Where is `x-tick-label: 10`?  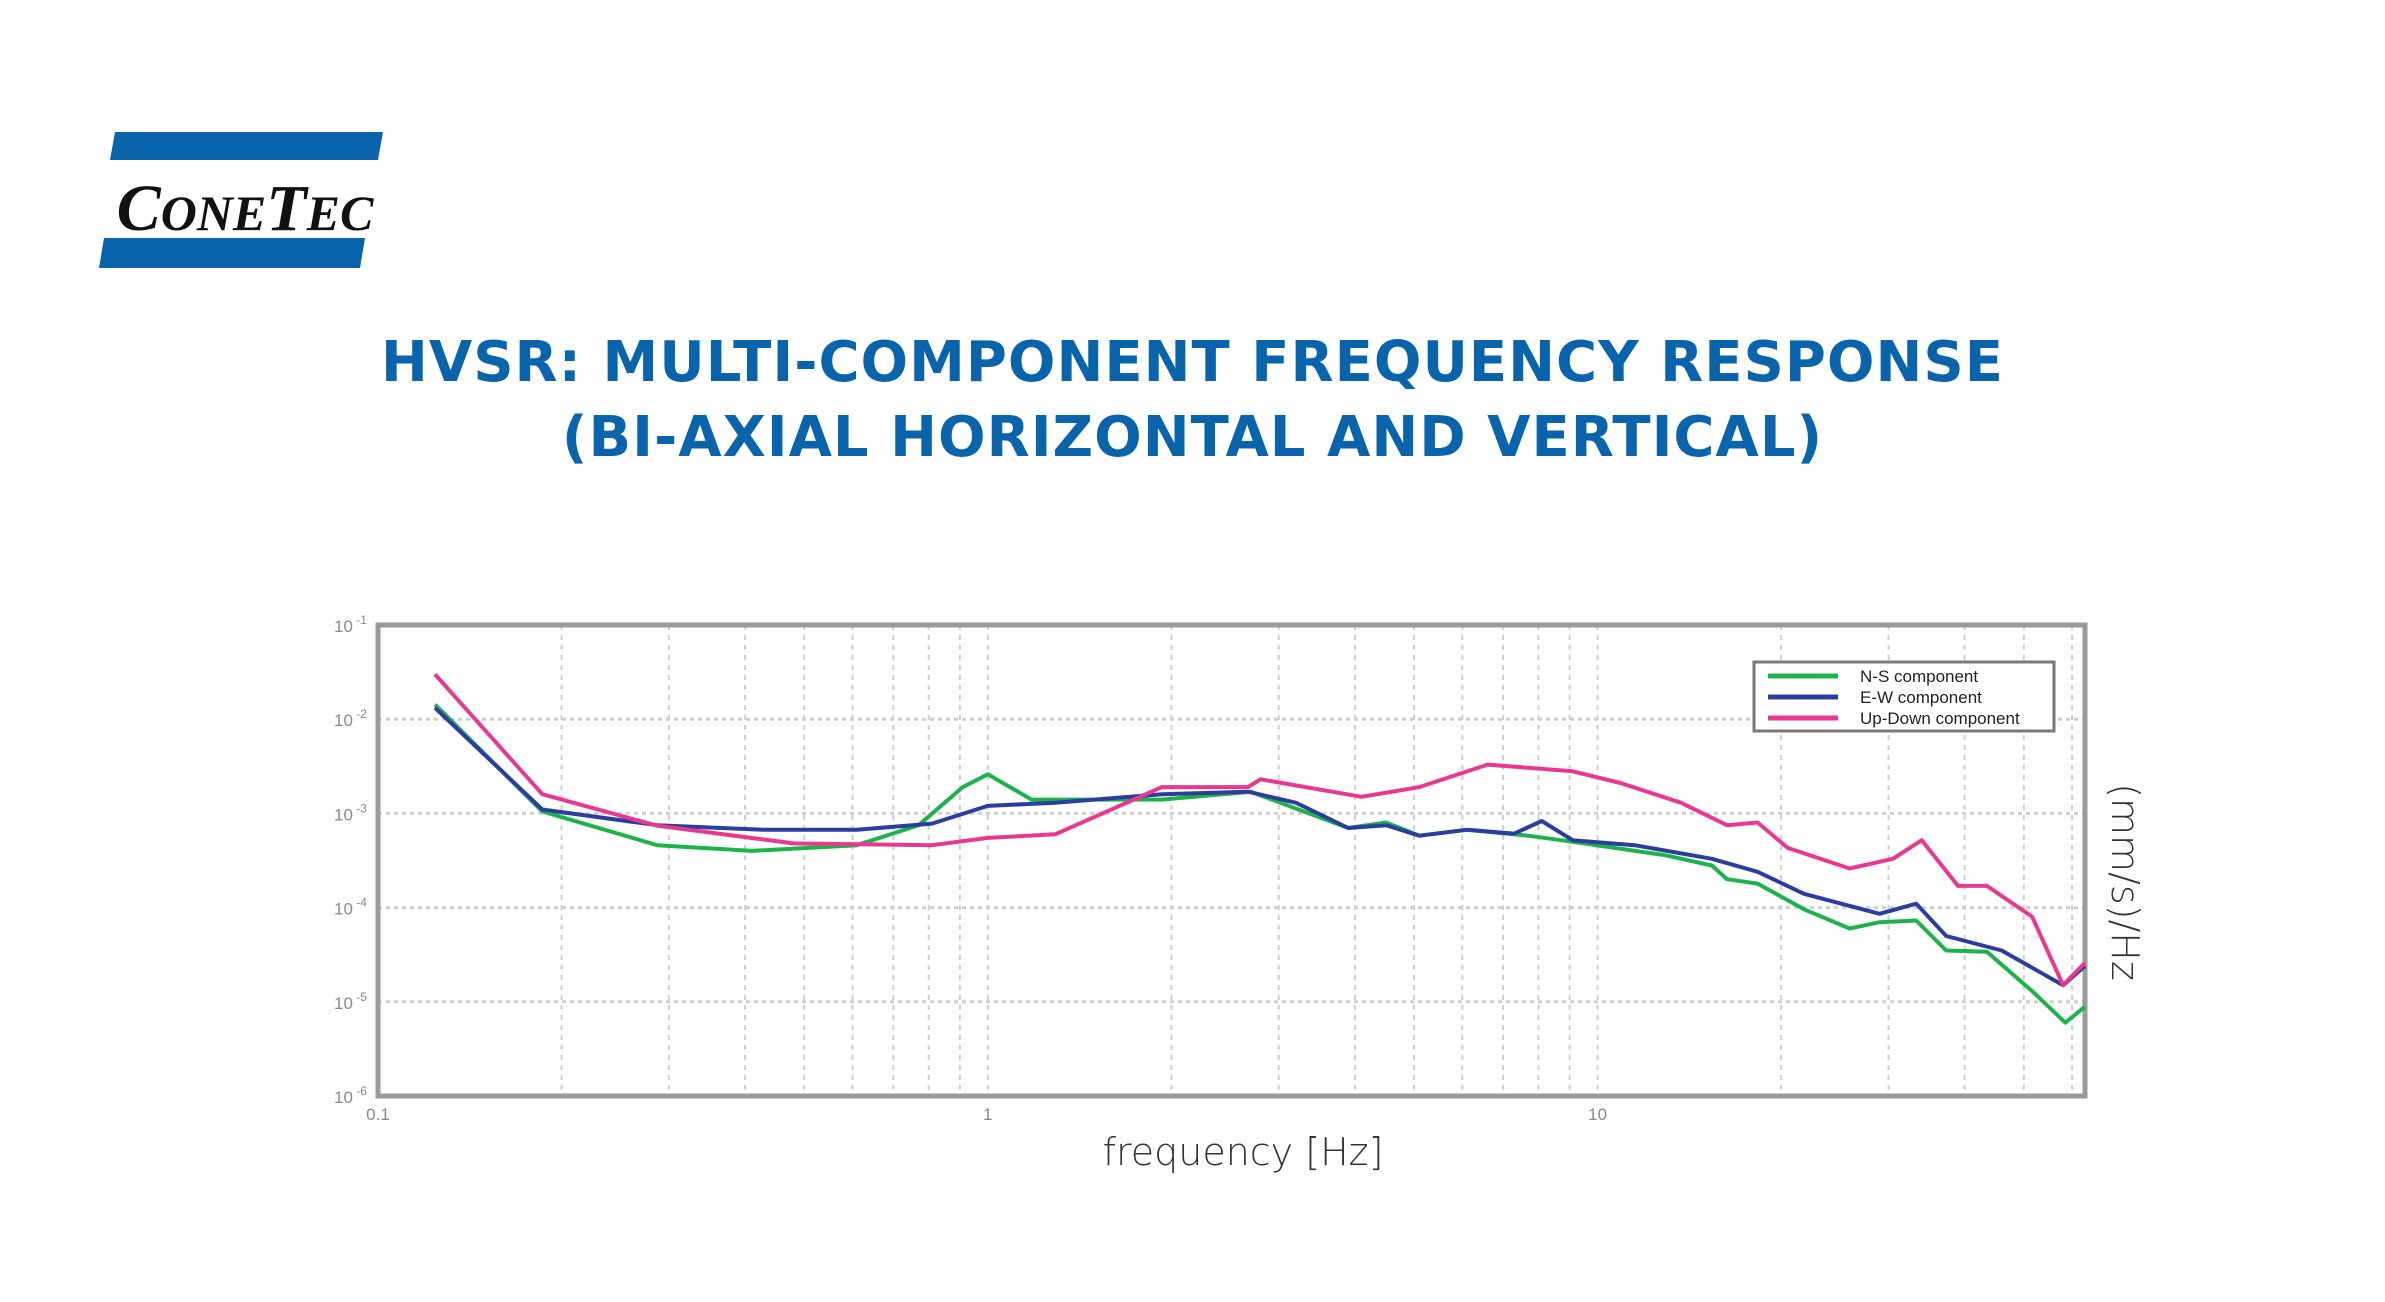
x-tick-label: 10 is located at coordinates (1597, 1114).